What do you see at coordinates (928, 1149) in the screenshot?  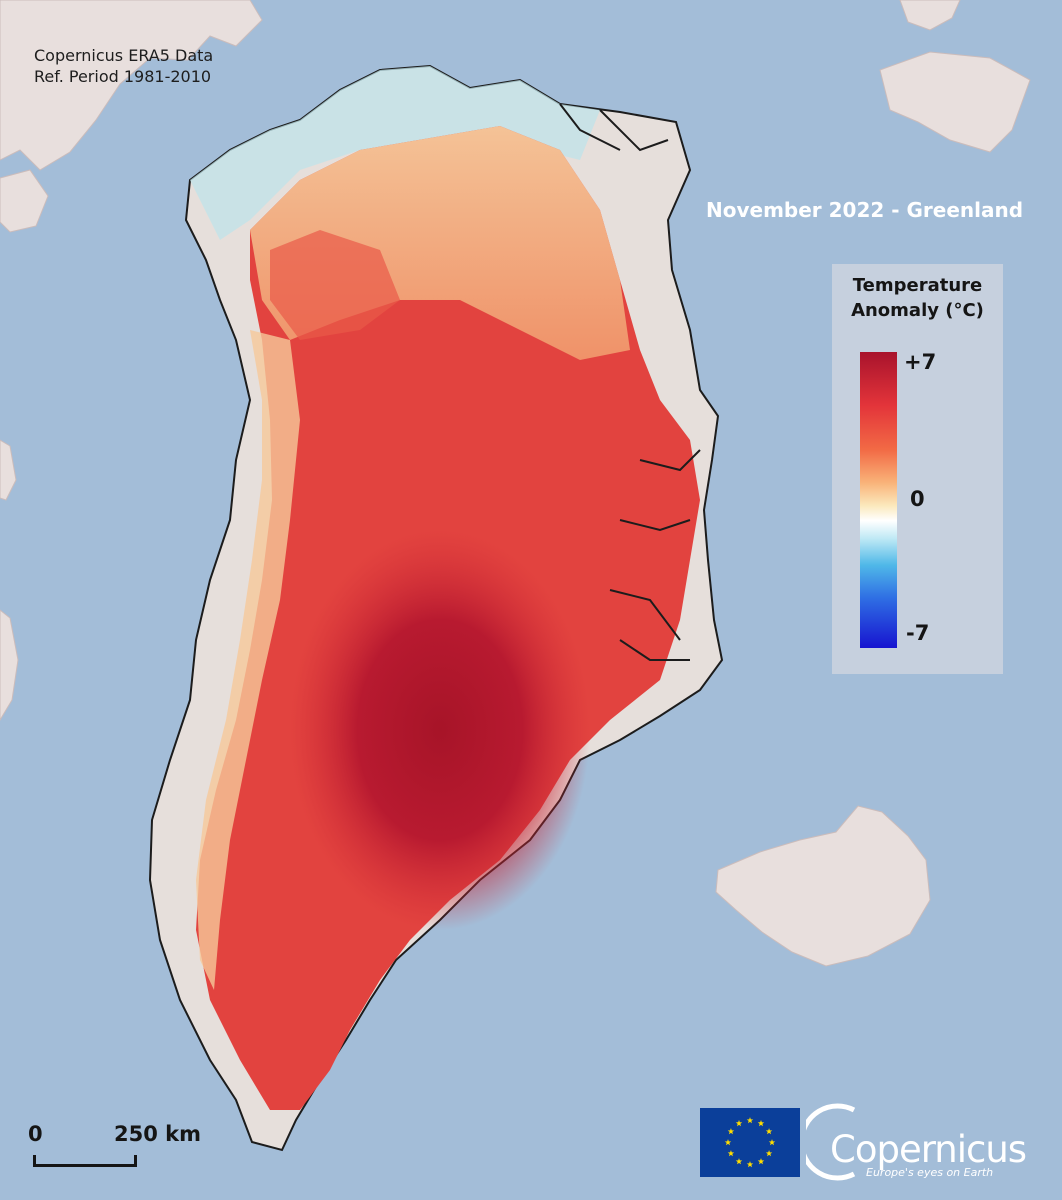 I see `copernicus-wordmark: Copernicus` at bounding box center [928, 1149].